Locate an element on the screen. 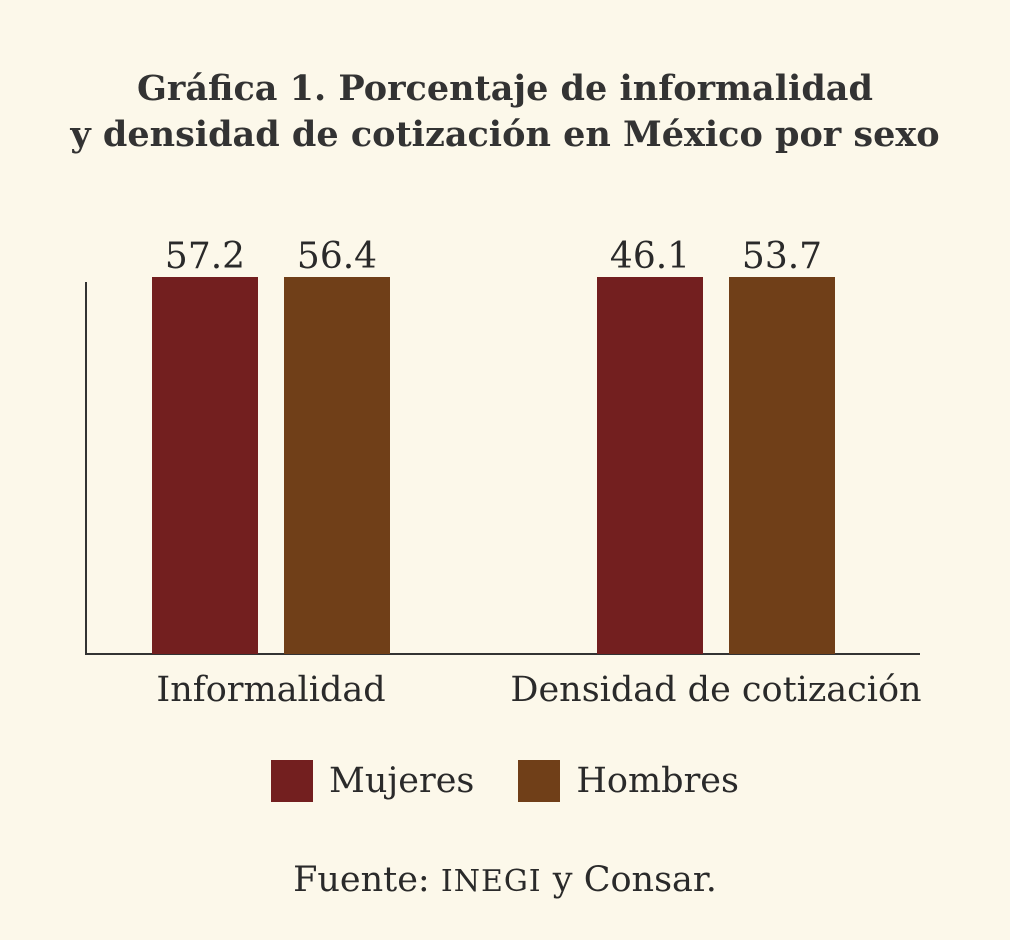  value-label-mujeres-0: 57.2 is located at coordinates (205, 256).